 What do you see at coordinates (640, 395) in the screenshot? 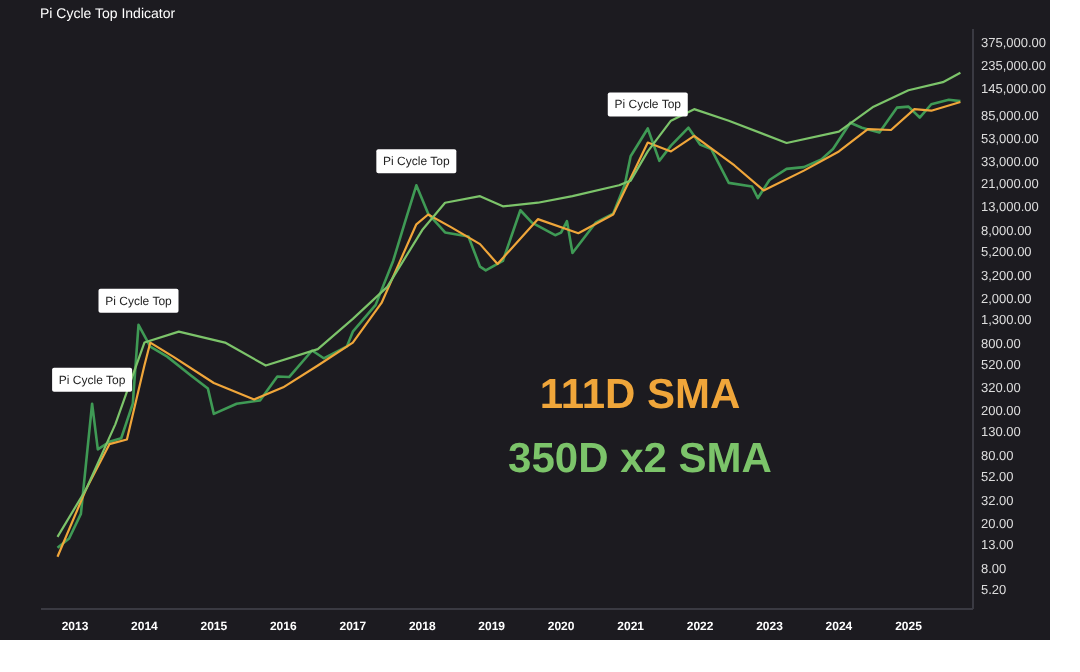
I see `text: 111D SMA` at bounding box center [640, 395].